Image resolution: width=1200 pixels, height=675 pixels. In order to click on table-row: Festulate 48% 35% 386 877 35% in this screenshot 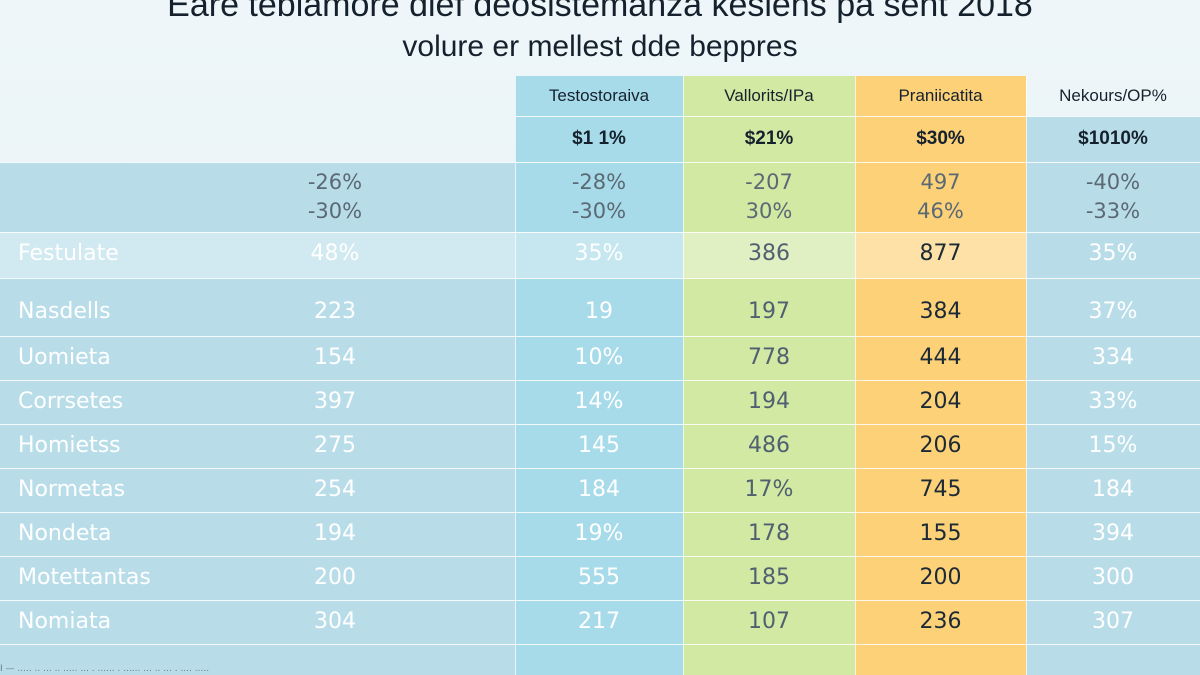, I will do `click(600, 254)`.